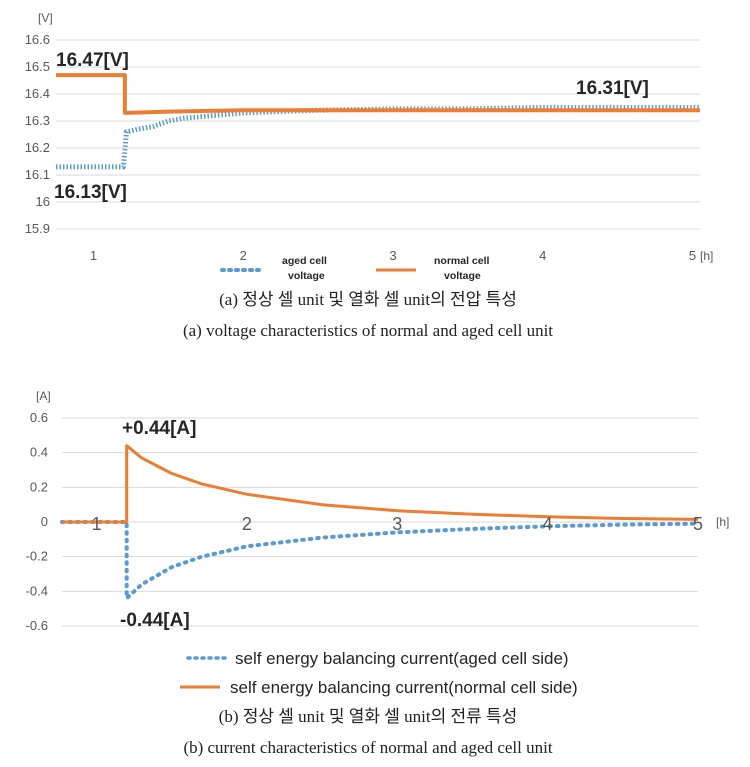 The height and width of the screenshot is (767, 750). I want to click on positive-peak-current-label: +0.44[A], so click(159, 428).